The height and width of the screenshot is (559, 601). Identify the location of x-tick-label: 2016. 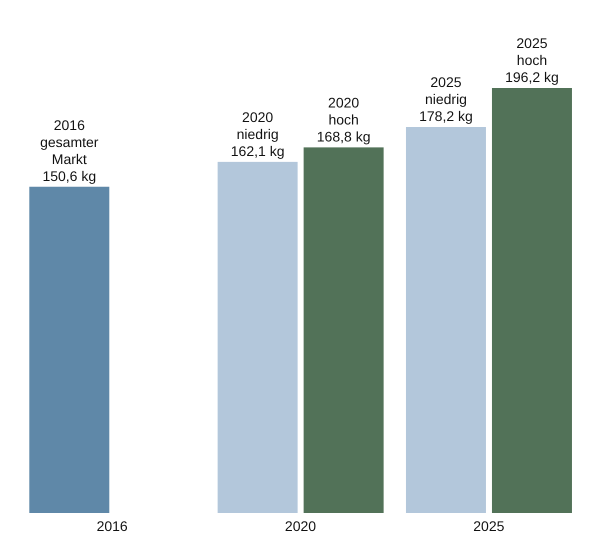
(112, 526).